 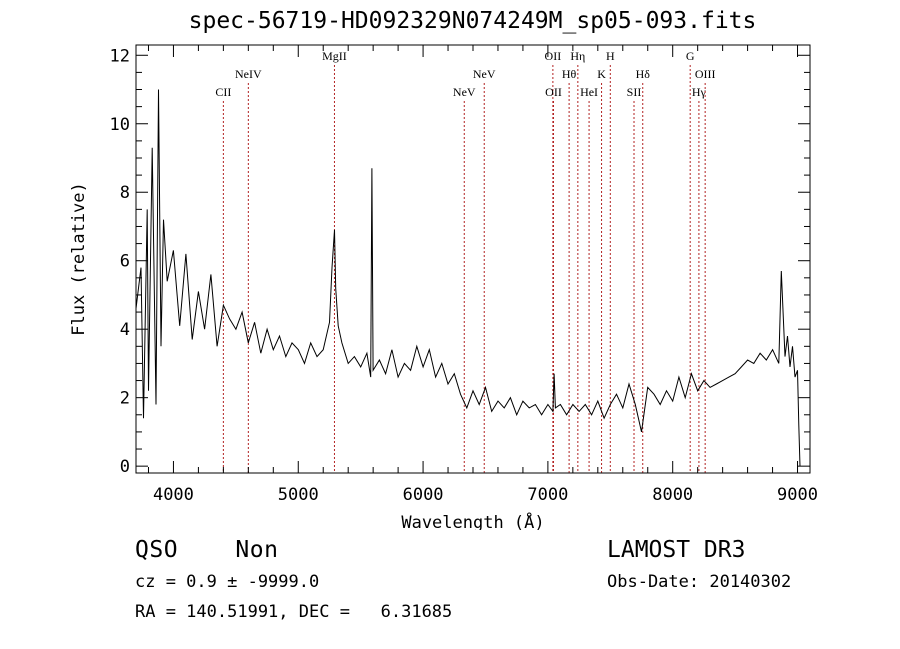 I want to click on line-marker-label: CII, so click(x=223, y=92).